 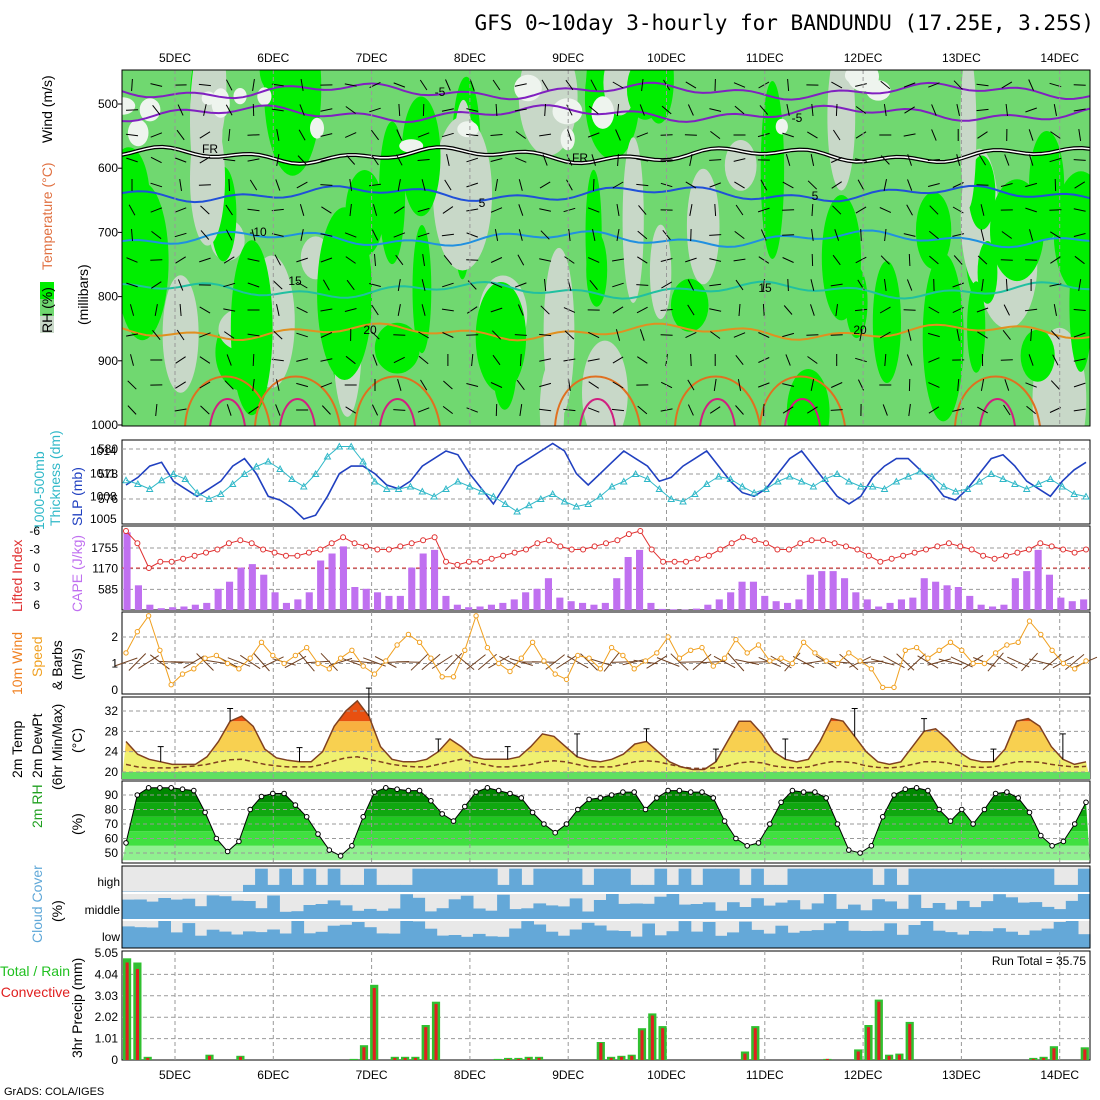 What do you see at coordinates (606, 155) in the screenshot?
I see `freezing-line` at bounding box center [606, 155].